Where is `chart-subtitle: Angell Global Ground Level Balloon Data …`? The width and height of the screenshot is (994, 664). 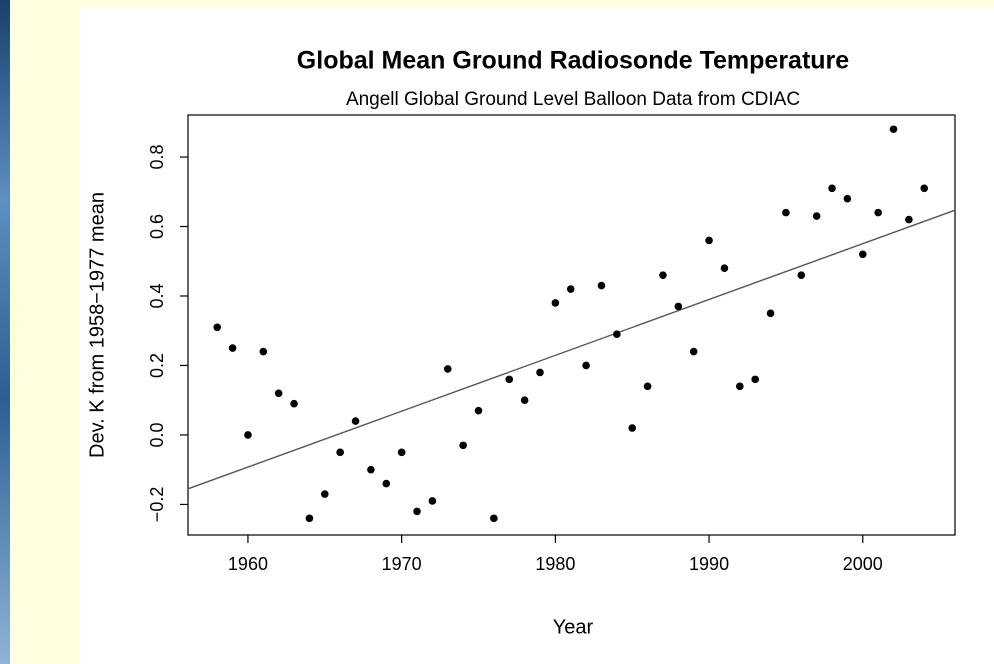
chart-subtitle: Angell Global Ground Level Balloon Data … is located at coordinates (573, 99).